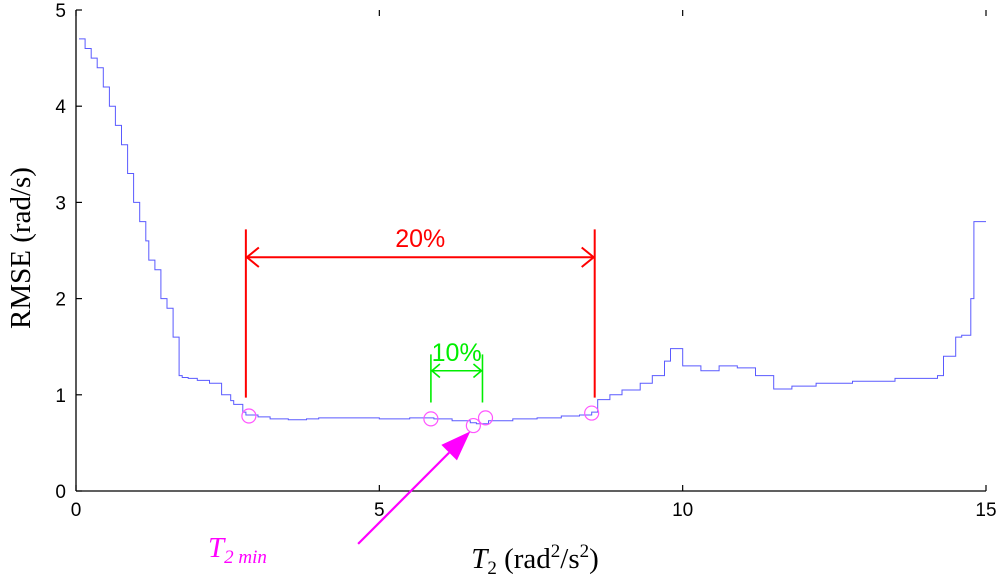  Describe the element at coordinates (556, 551) in the screenshot. I see `x-label-sup1: 2` at that location.